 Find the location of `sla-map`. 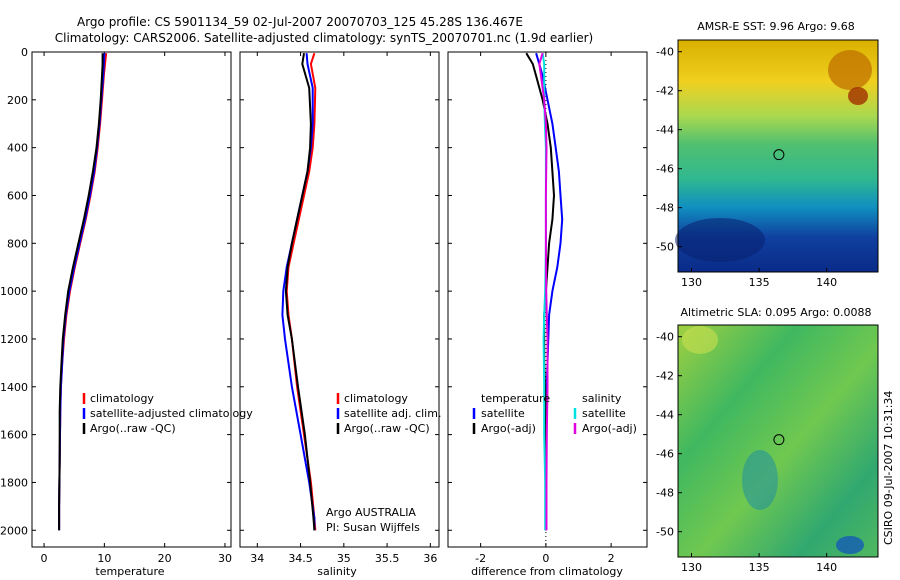

sla-map is located at coordinates (778, 441).